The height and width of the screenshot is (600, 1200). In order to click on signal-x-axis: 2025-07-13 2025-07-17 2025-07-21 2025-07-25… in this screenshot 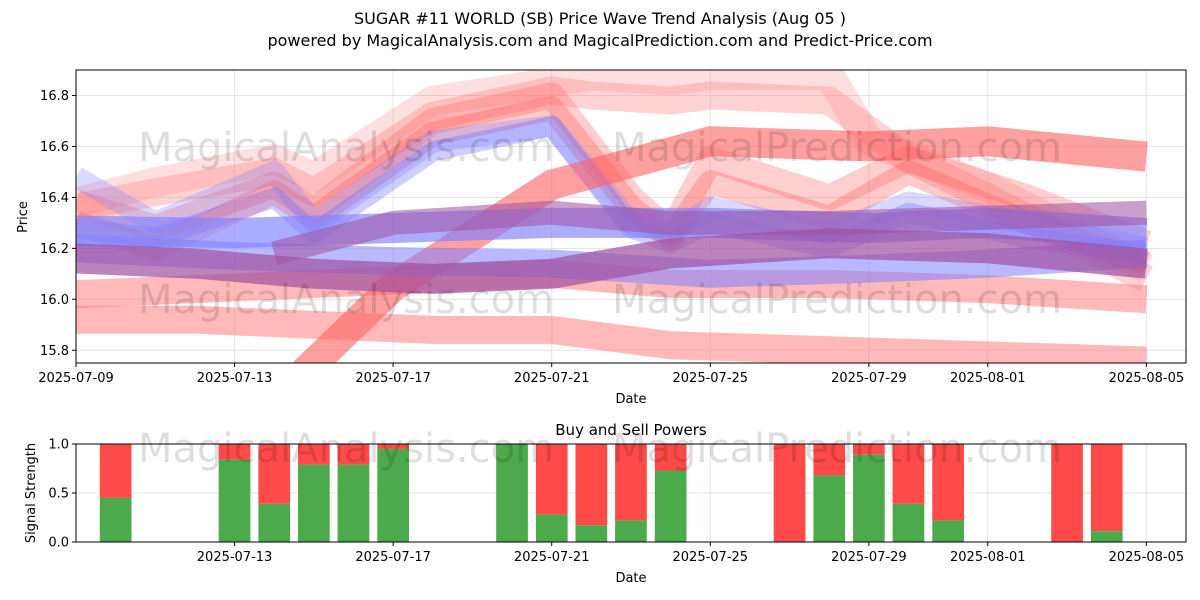, I will do `click(690, 553)`.